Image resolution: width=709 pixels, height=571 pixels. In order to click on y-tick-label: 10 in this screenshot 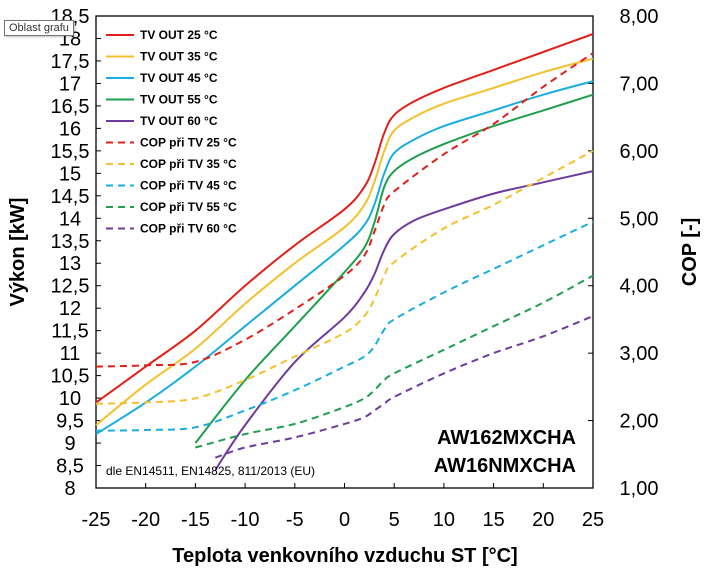, I will do `click(70, 399)`.